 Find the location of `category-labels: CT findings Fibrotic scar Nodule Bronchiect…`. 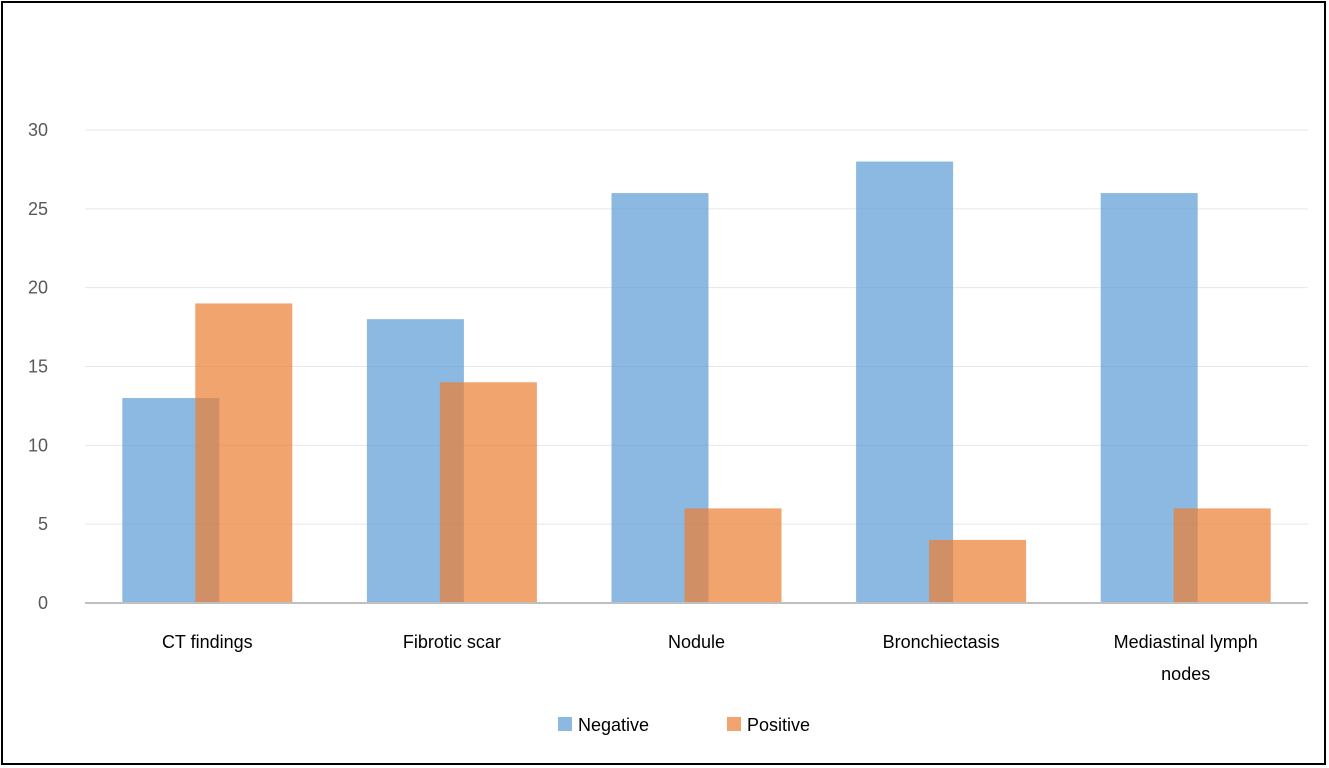

category-labels: CT findings Fibrotic scar Nodule Bronchiect… is located at coordinates (710, 658).